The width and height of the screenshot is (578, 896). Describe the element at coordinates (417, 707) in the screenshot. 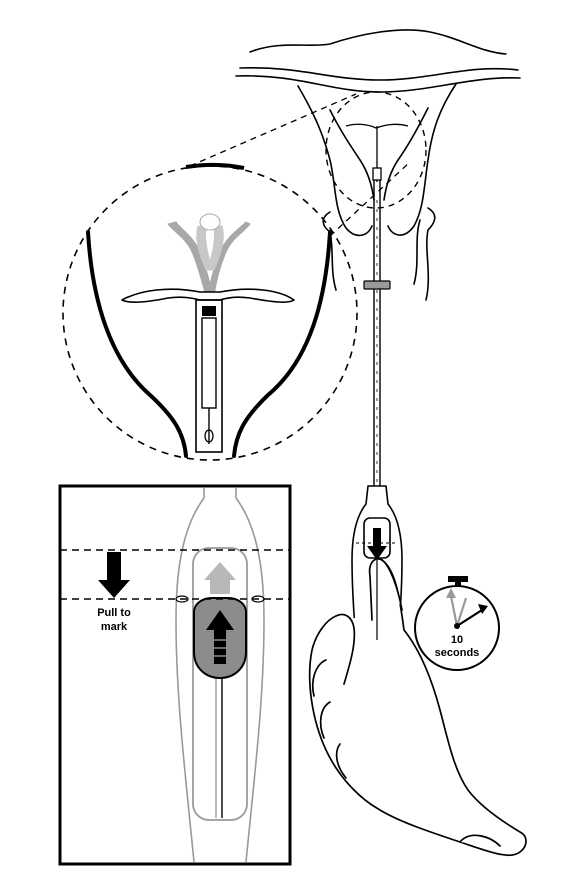

I see `hand` at that location.